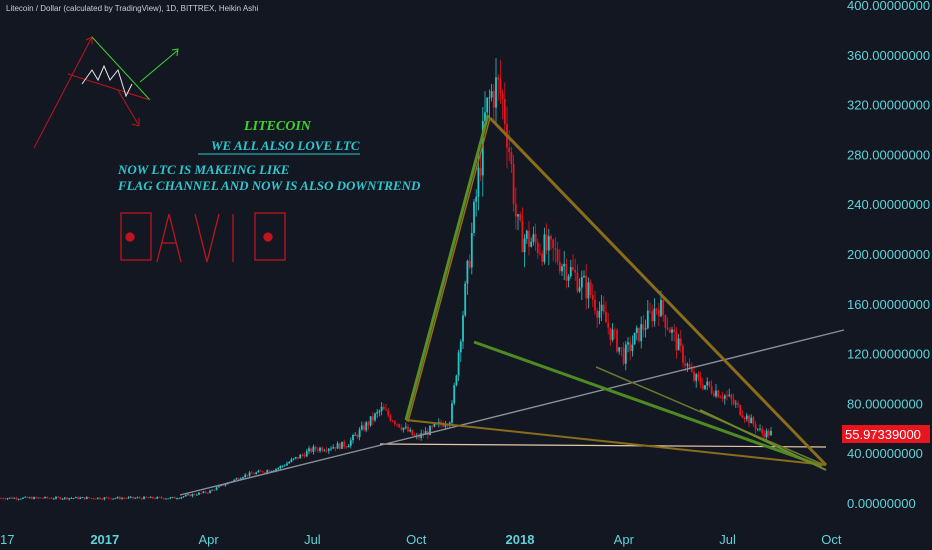  What do you see at coordinates (449, 270) in the screenshot?
I see `rise-line-orange` at bounding box center [449, 270].